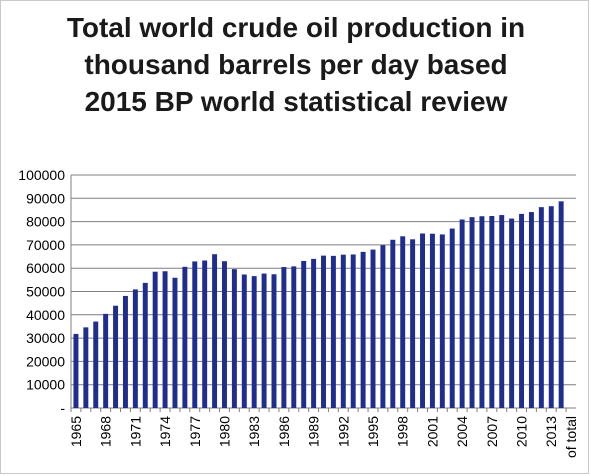 The height and width of the screenshot is (476, 591). What do you see at coordinates (45, 338) in the screenshot?
I see `y-tick-label: 30000` at bounding box center [45, 338].